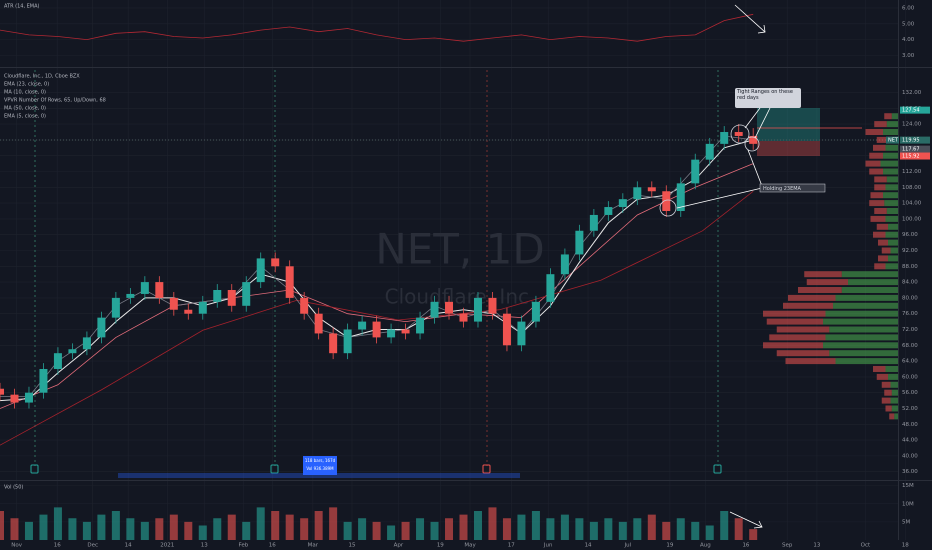  What do you see at coordinates (905, 546) in the screenshot?
I see `x-tick-label: 18` at bounding box center [905, 546].